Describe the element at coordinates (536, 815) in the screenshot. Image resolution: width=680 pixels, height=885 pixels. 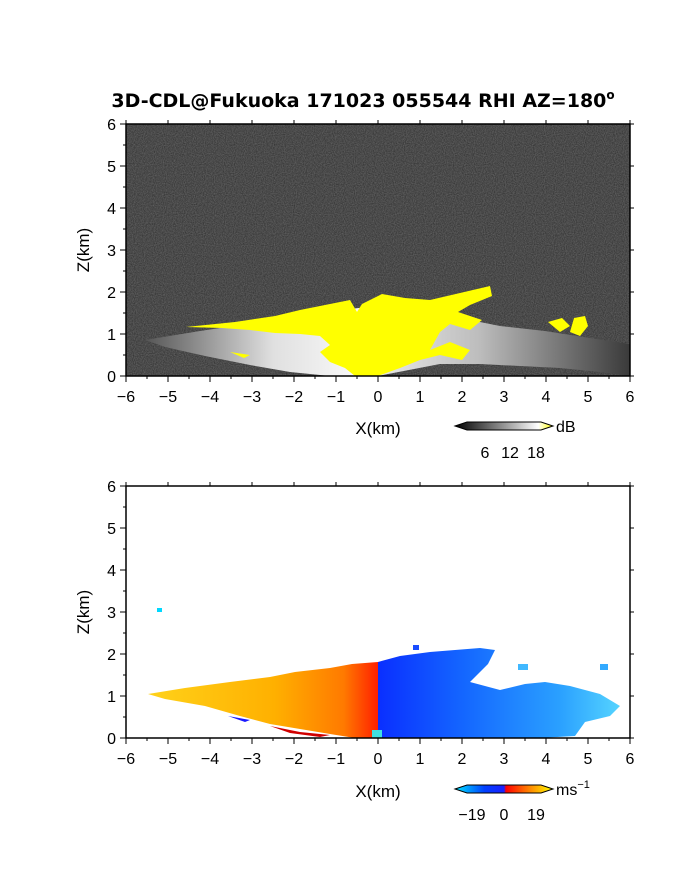
I see `colorbar-velocity-tick: 19` at that location.